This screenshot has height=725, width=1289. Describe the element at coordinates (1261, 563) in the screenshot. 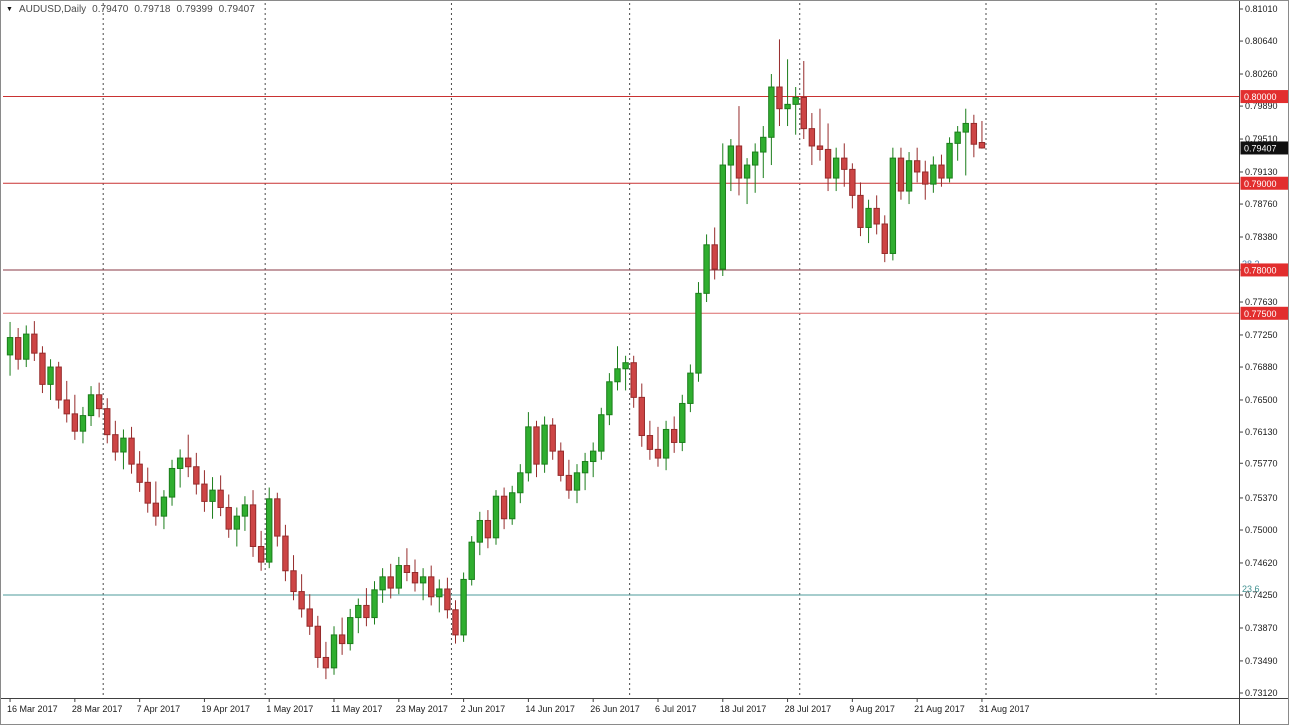

I see `price-tick-label: 0.74620` at that location.